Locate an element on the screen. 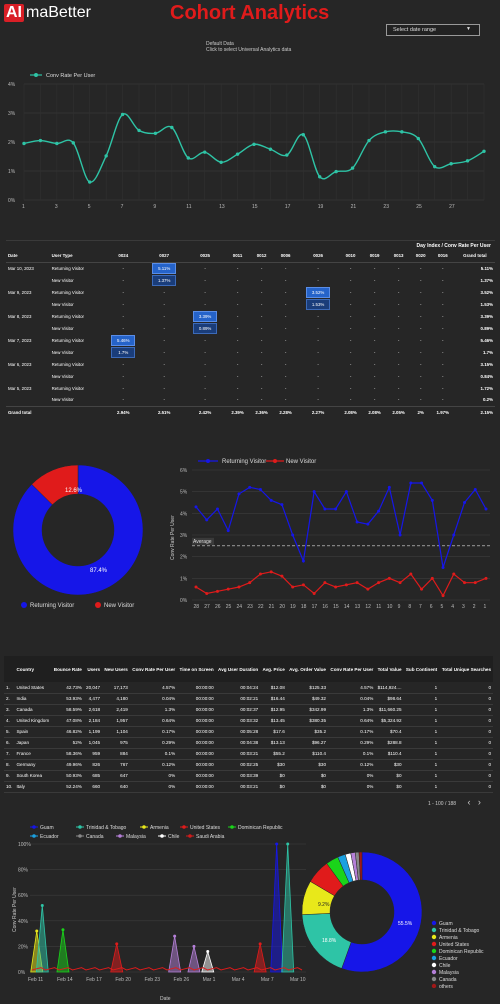 Image resolution: width=500 pixels, height=1004 pixels. next-page-button: › is located at coordinates (479, 802).